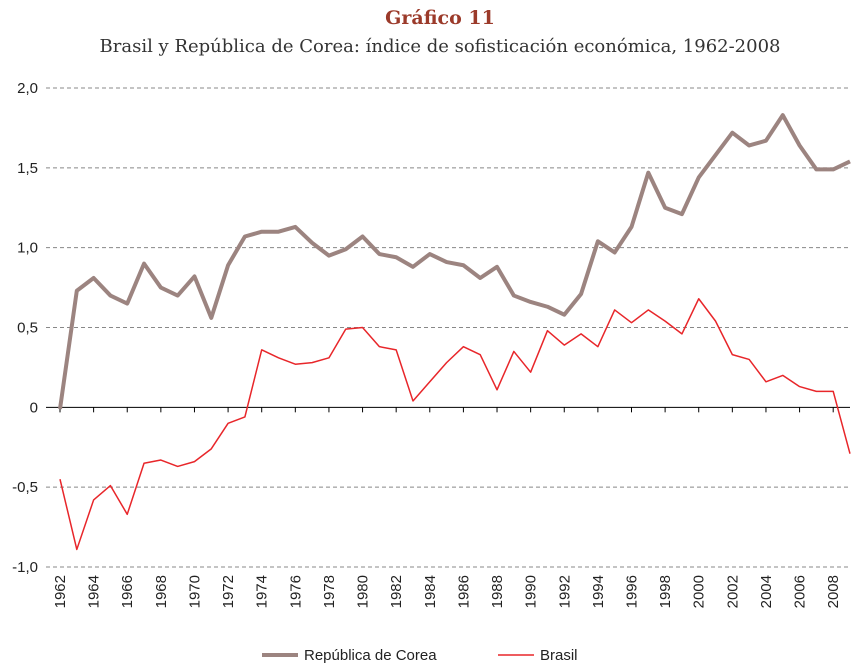  What do you see at coordinates (598, 591) in the screenshot?
I see `x-tick-label: 1994` at bounding box center [598, 591].